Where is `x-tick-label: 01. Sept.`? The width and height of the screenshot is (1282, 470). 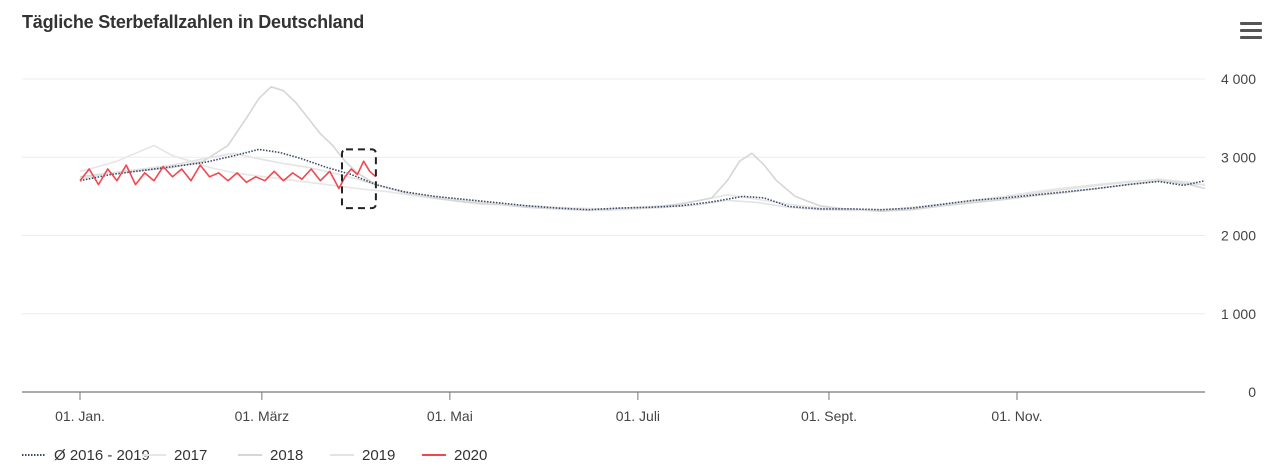
x-tick-label: 01. Sept. is located at coordinates (829, 416).